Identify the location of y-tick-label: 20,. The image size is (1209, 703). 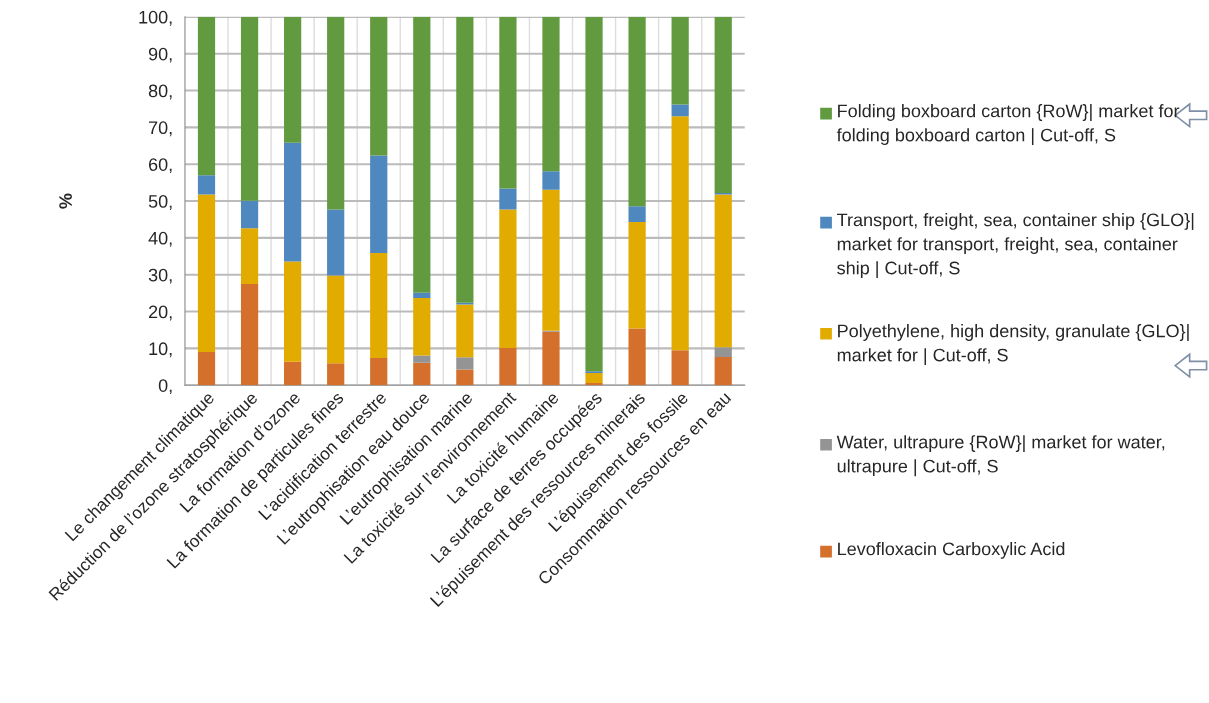
(160, 313).